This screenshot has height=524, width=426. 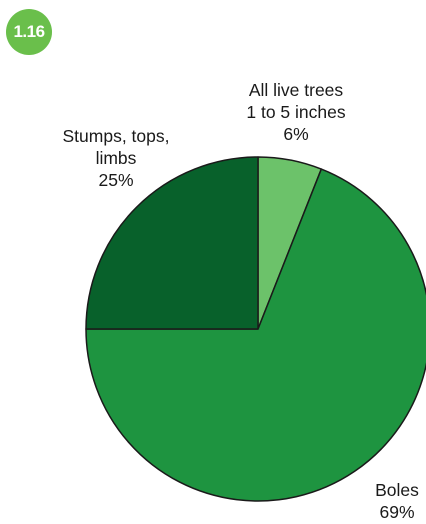 What do you see at coordinates (115, 180) in the screenshot?
I see `slice-label-line: 25%` at bounding box center [115, 180].